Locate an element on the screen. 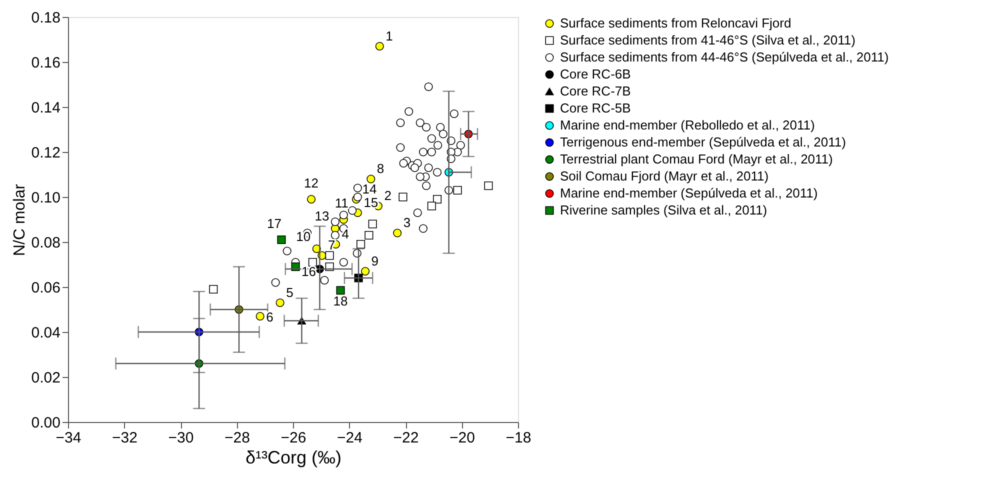 This screenshot has height=479, width=995. legend-label: Marine end-member (Sepúlveda et al., 2011) is located at coordinates (689, 193).